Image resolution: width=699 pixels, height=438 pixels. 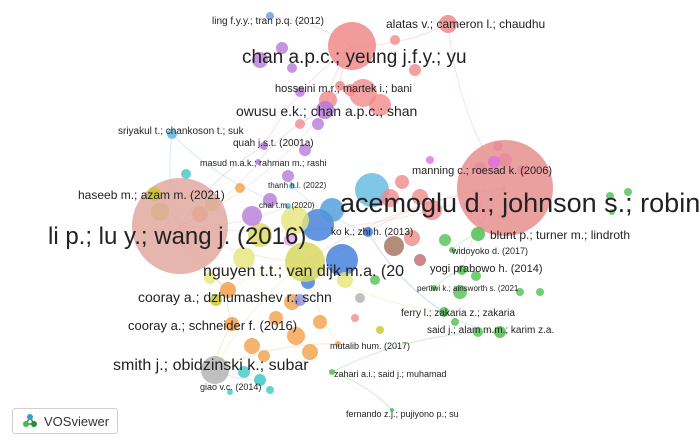 I want to click on network-node-label: nguyen t.t.; van dijk m.a. (20, so click(x=303, y=271).